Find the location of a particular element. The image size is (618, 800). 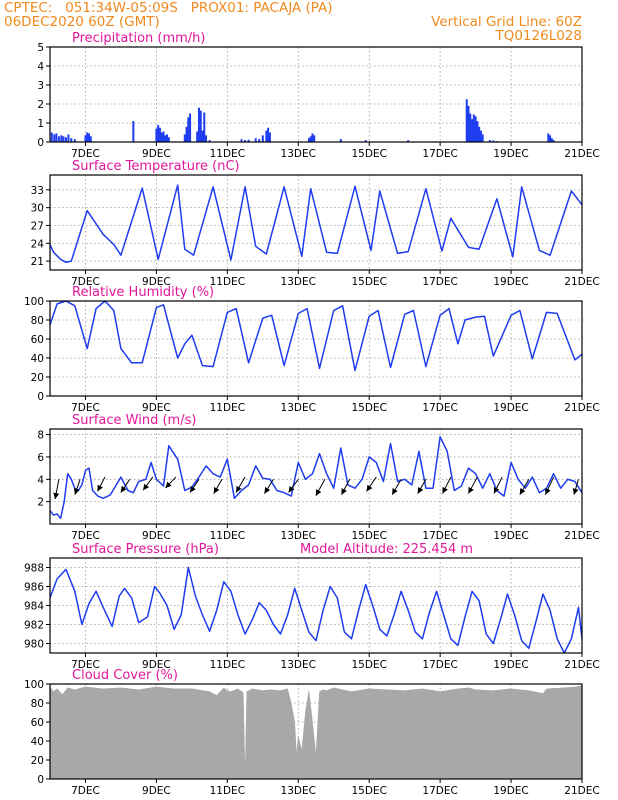

header-run-date: 06DEC2020 60Z (GMT) is located at coordinates (82, 22).